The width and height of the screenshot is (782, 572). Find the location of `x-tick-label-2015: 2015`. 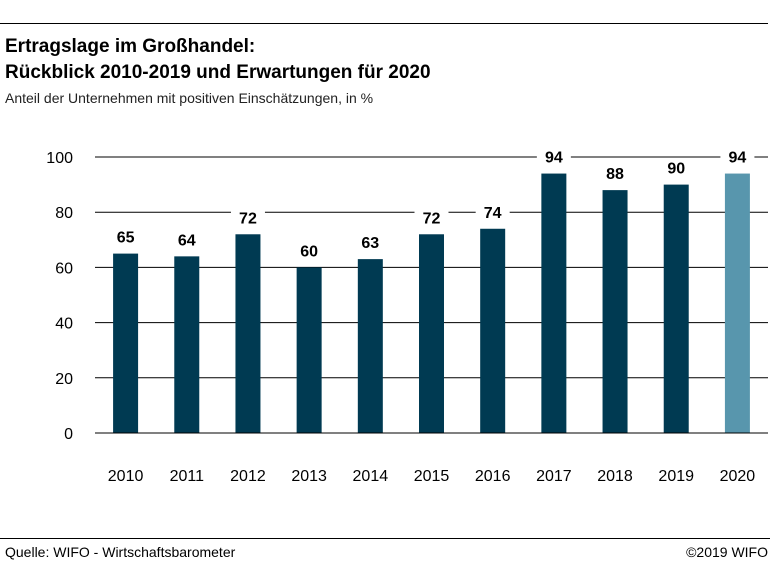

x-tick-label-2015: 2015 is located at coordinates (432, 476).